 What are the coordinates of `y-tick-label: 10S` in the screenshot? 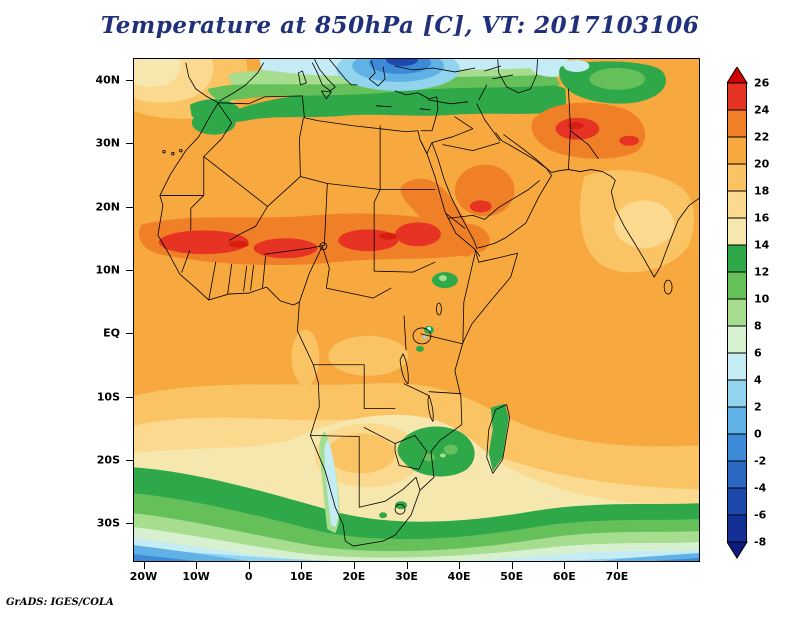 It's located at (108, 396).